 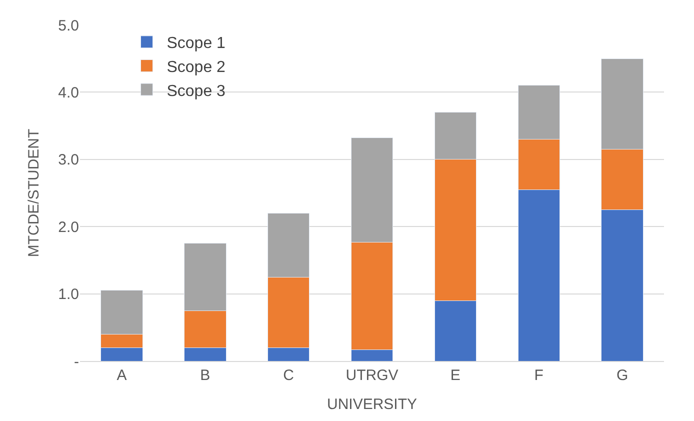 What do you see at coordinates (196, 67) in the screenshot?
I see `legend-label: Scope 2` at bounding box center [196, 67].